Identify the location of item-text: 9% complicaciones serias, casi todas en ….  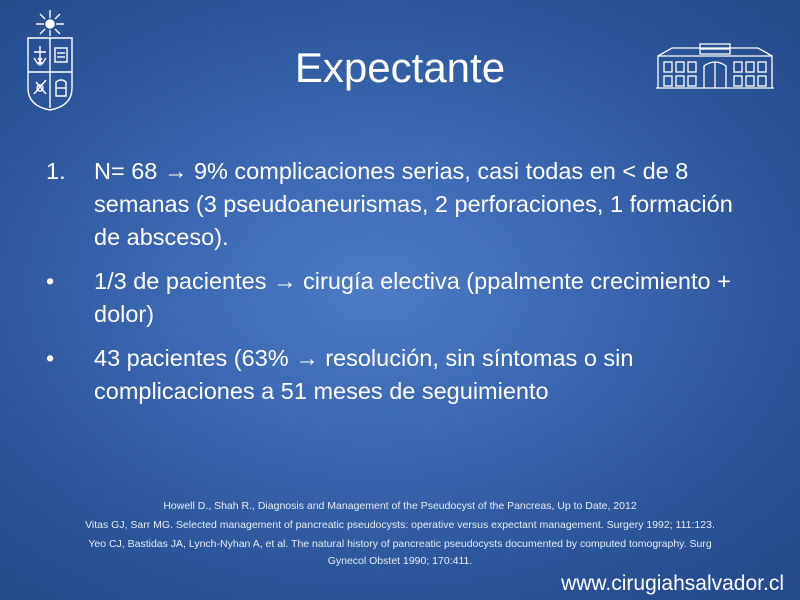
(413, 204).